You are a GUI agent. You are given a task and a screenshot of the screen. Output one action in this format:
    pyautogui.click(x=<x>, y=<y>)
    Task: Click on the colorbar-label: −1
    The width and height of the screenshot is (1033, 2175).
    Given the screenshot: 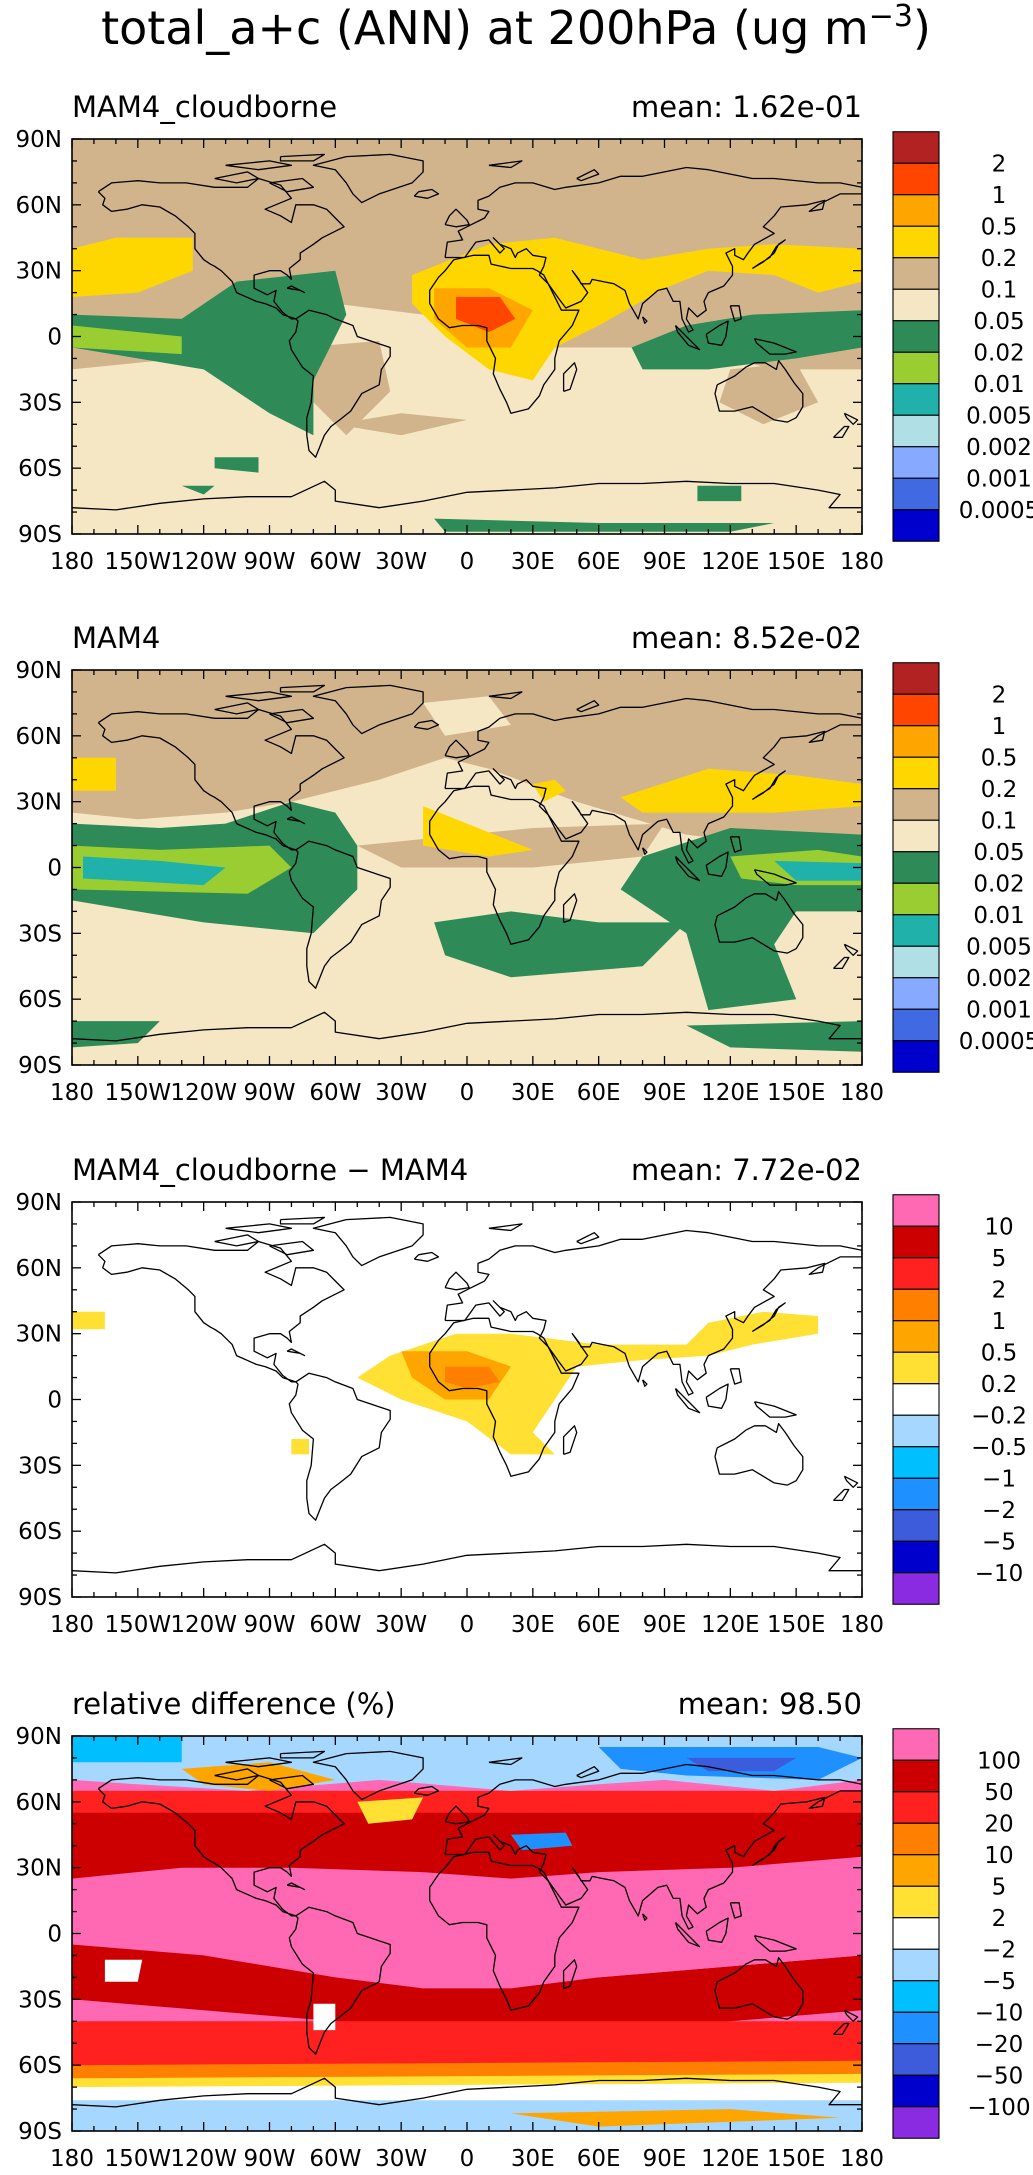 What is the action you would take?
    pyautogui.click(x=999, y=1479)
    